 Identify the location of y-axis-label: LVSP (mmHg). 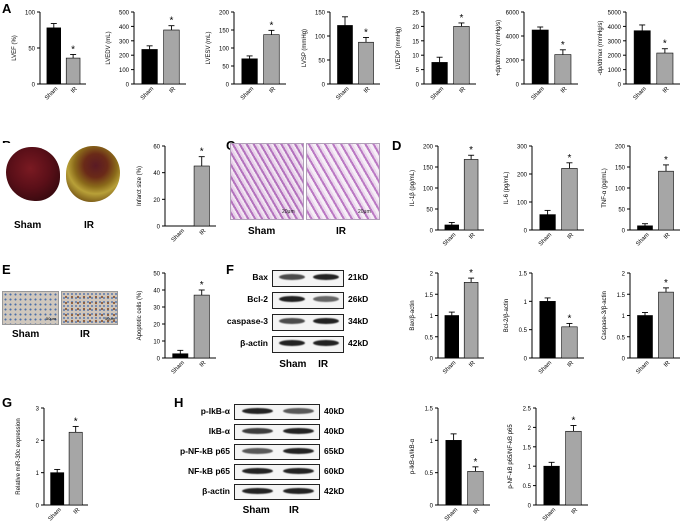
(305, 48).